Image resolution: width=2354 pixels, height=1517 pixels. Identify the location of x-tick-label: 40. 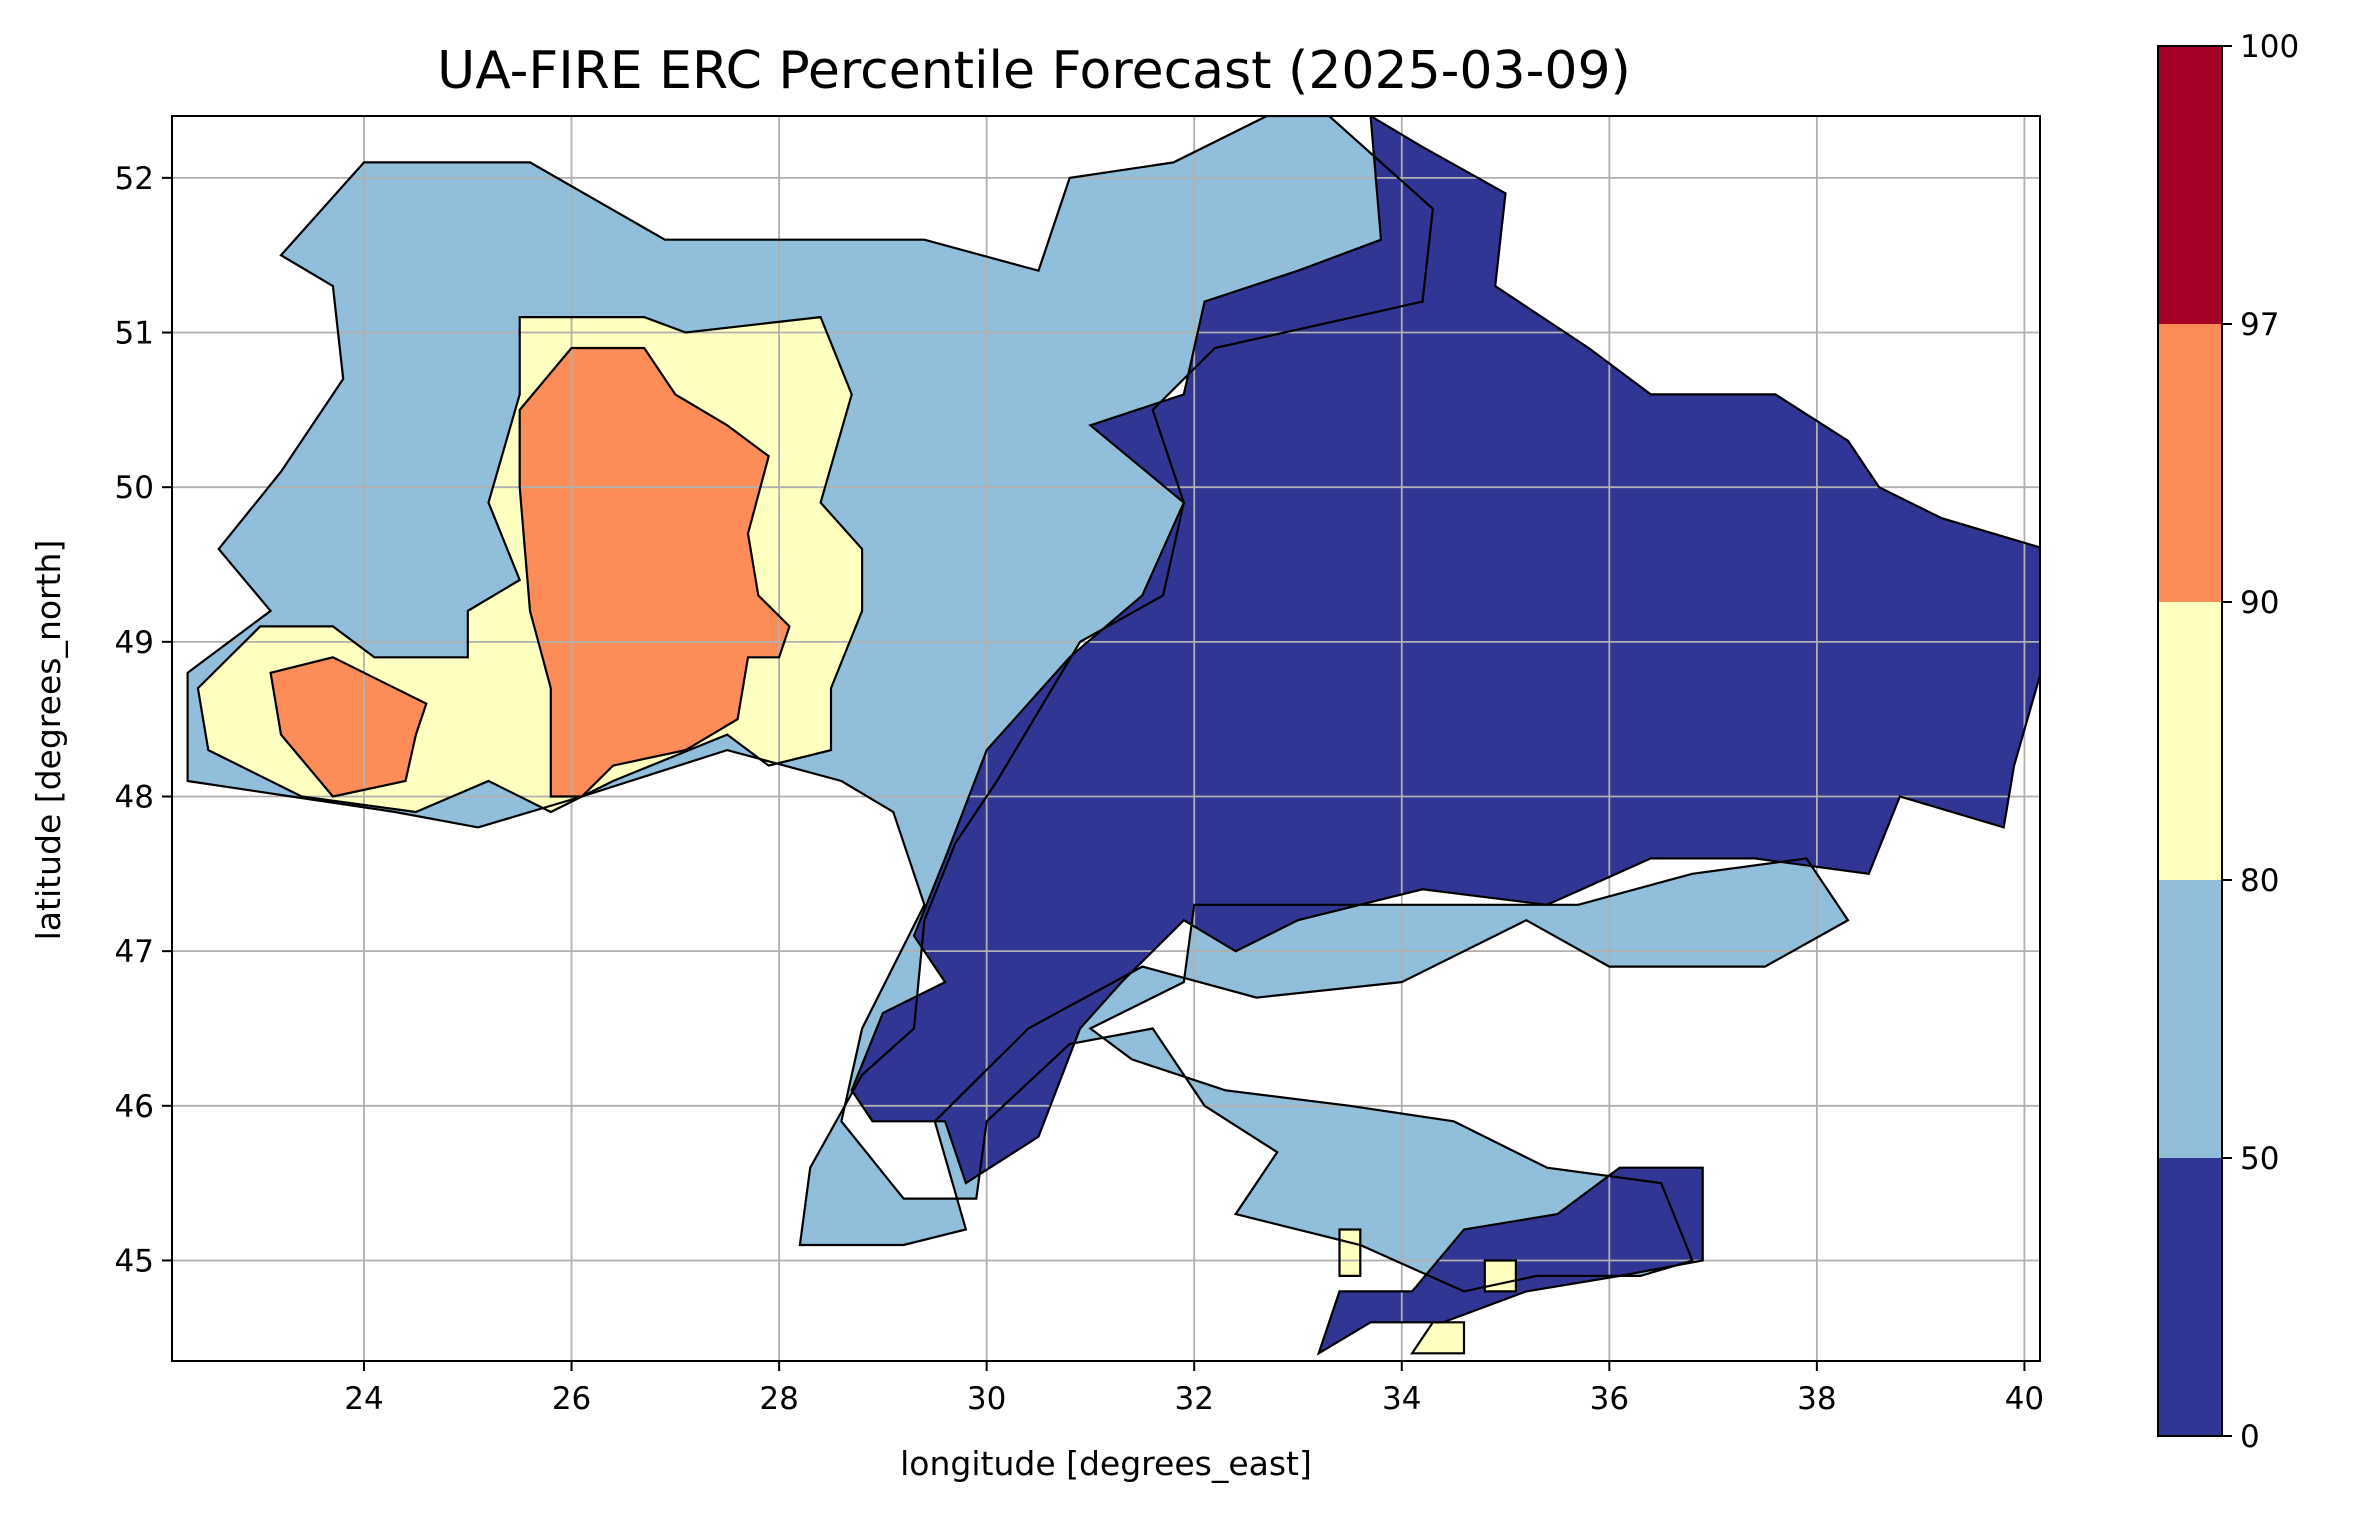
(2024, 1399).